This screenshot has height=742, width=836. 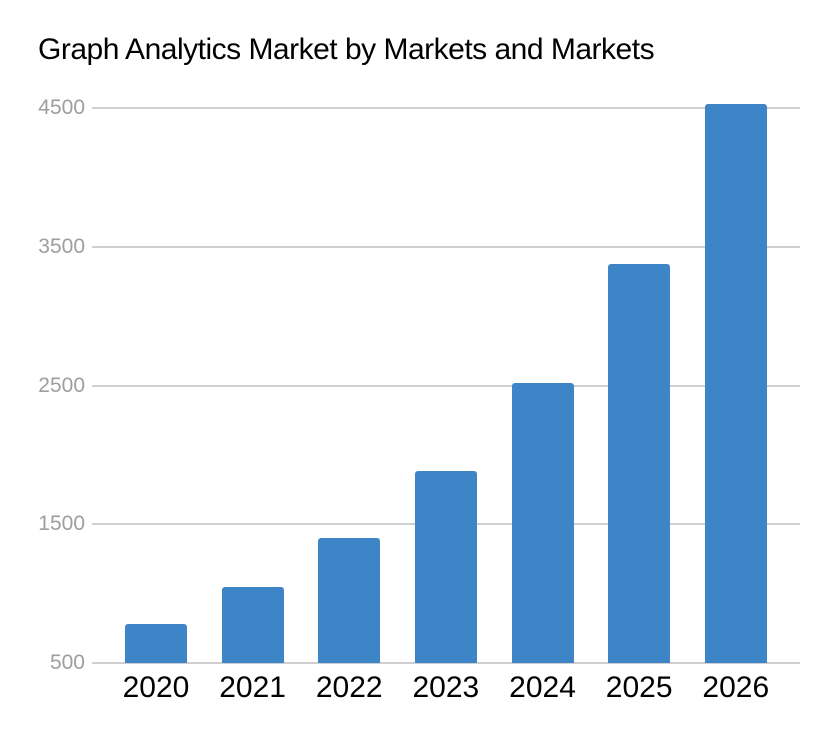 I want to click on bar-2023, so click(x=445, y=567).